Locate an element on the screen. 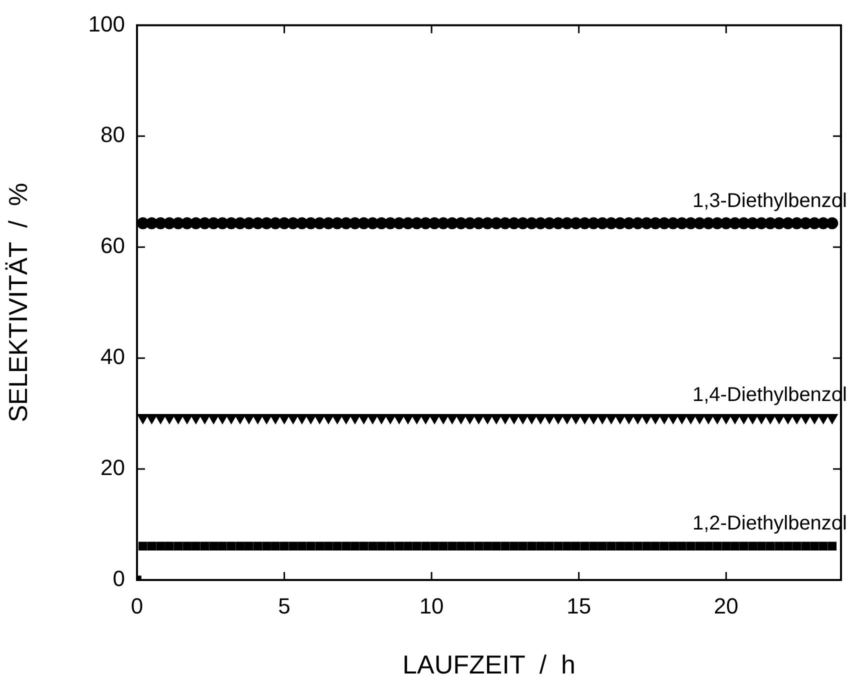 The image size is (848, 686). x-tick-label: 0 is located at coordinates (137, 605).